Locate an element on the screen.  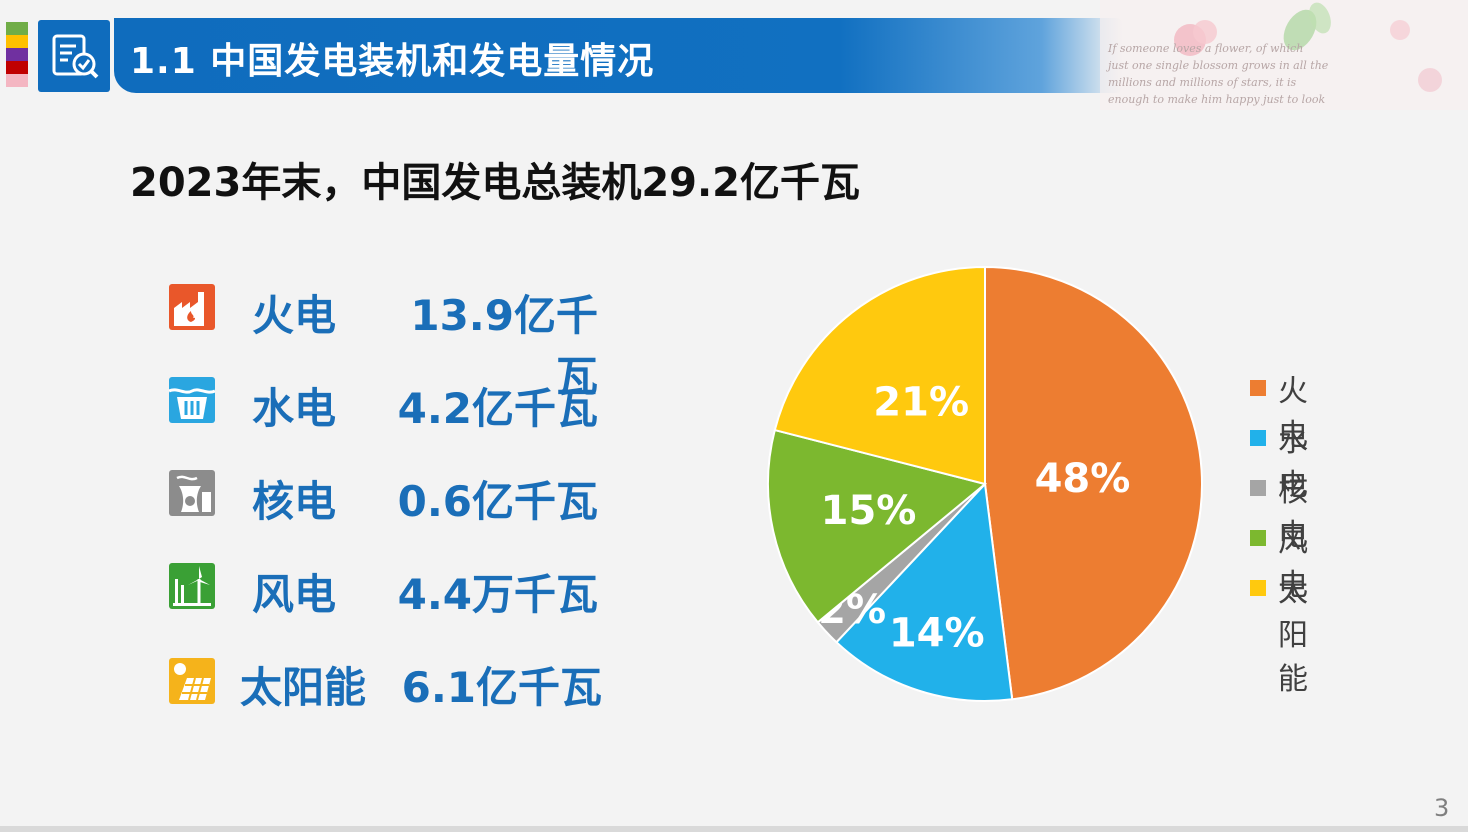
accent-swatch-yellow is located at coordinates (17, 41).